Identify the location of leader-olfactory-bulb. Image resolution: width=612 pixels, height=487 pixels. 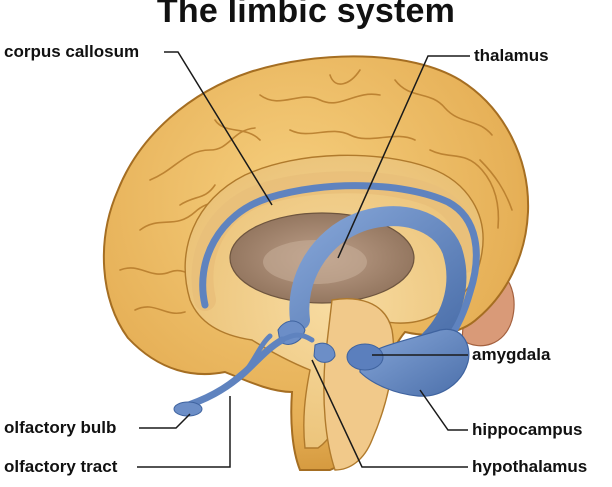
(165, 421).